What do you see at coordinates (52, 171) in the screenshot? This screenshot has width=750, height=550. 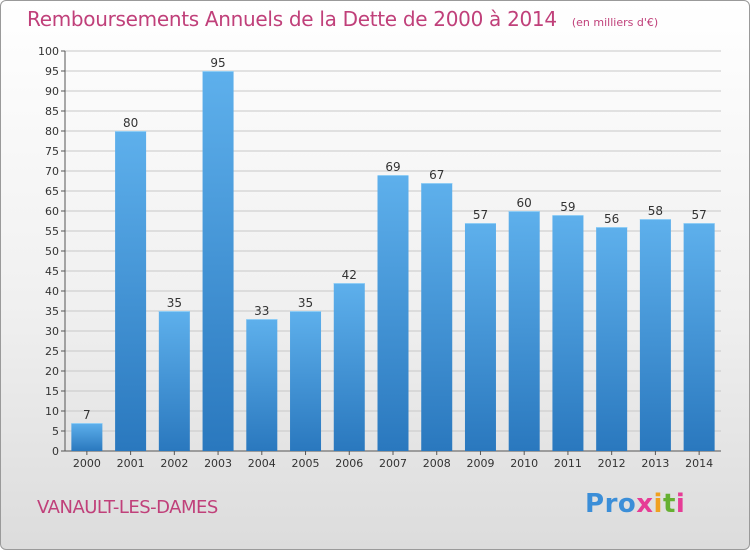 I see `y-tick-label: 70` at bounding box center [52, 171].